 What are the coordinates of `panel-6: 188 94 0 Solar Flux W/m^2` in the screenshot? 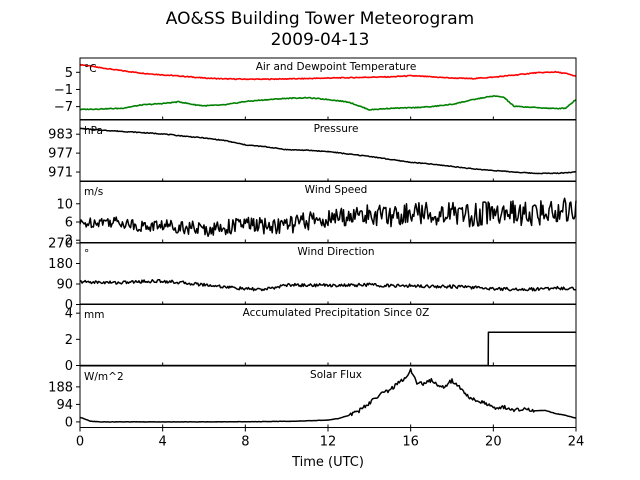 It's located at (312, 397).